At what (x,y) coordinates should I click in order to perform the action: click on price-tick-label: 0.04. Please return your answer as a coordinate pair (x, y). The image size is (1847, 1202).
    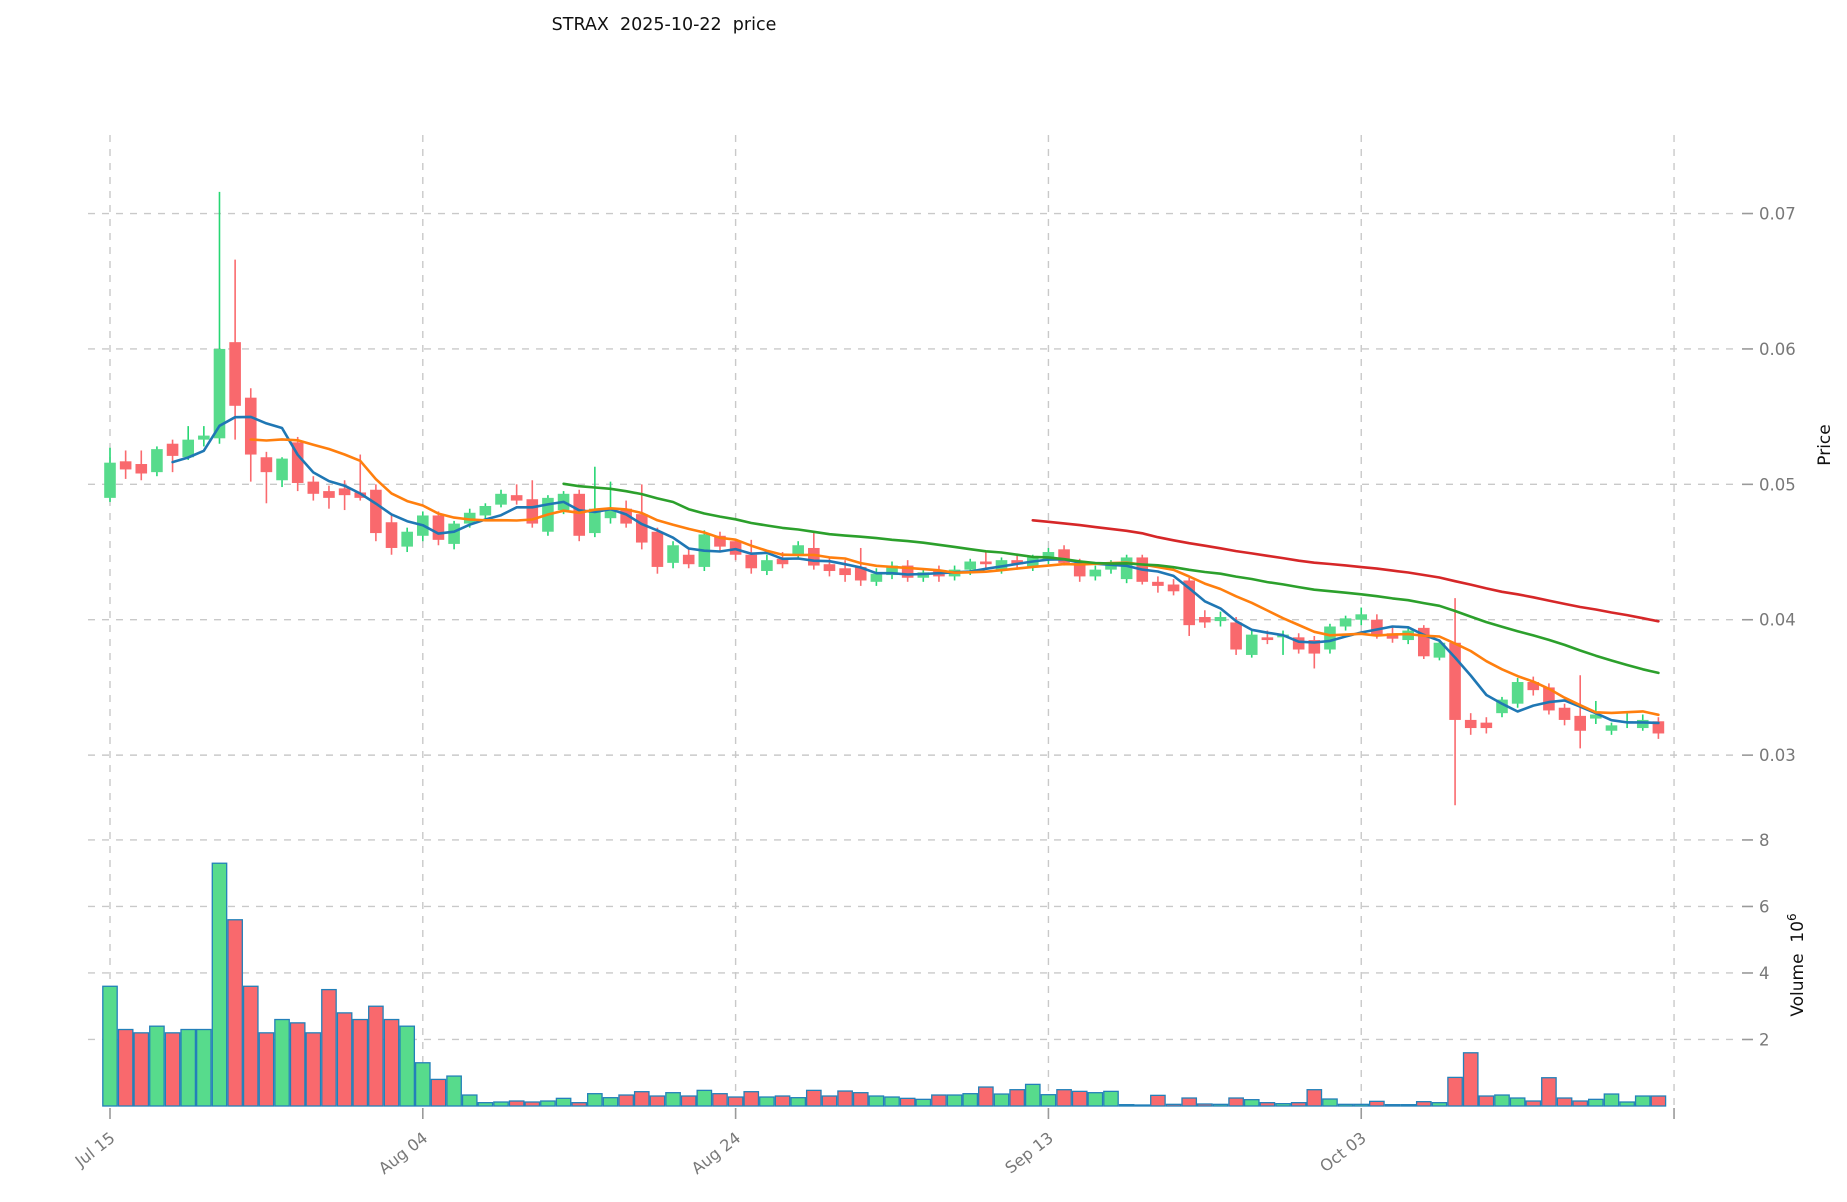
    Looking at the image, I should click on (1777, 620).